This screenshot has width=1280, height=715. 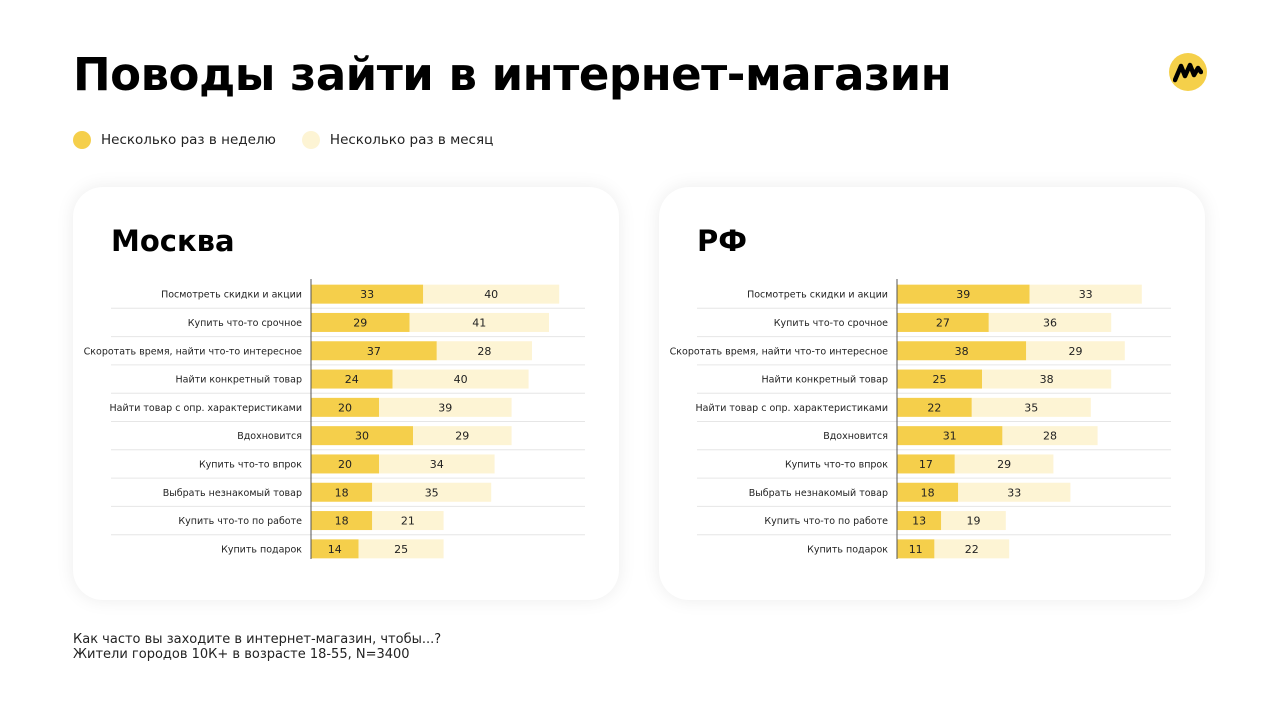 What do you see at coordinates (950, 436) in the screenshot?
I see `value-label-weekly: 31` at bounding box center [950, 436].